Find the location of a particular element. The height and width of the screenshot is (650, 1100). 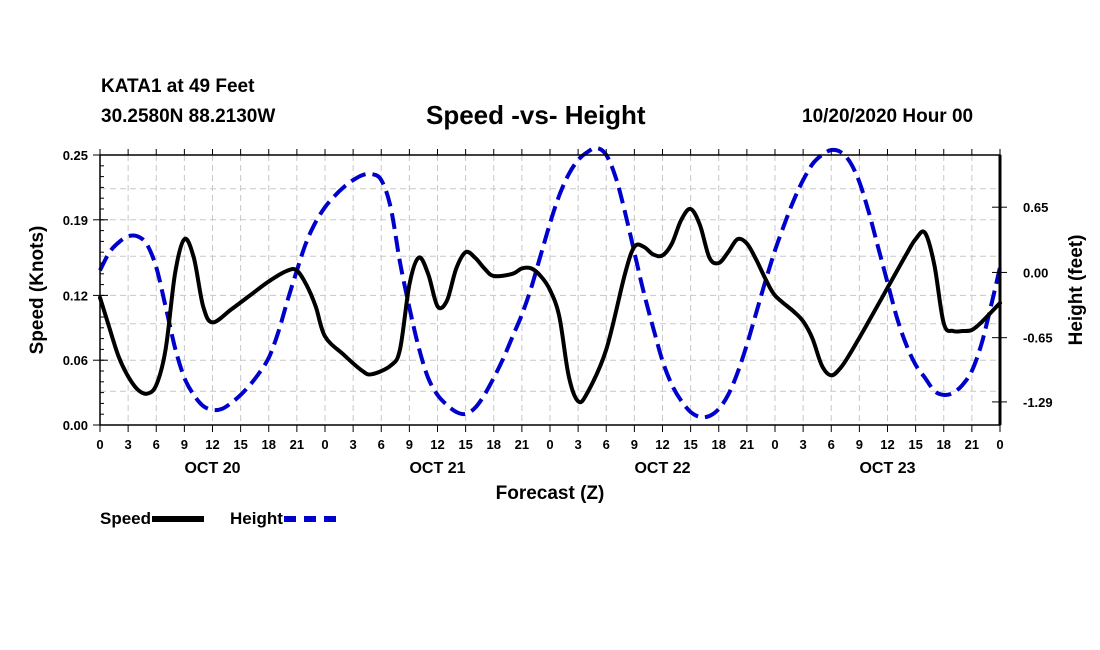

y-axis-title: Speed (Knots) is located at coordinates (37, 290).